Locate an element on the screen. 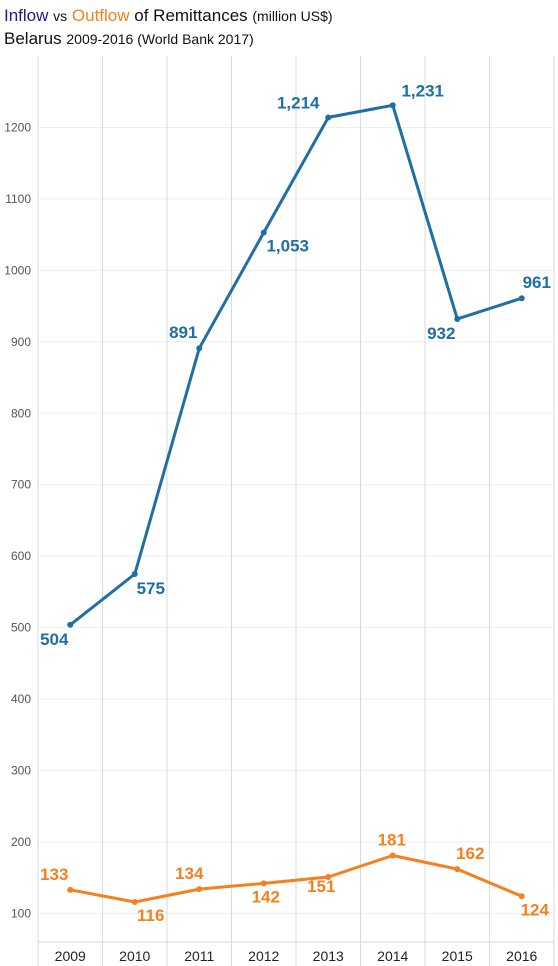 The height and width of the screenshot is (966, 558). inflow-data-label: 1,053 is located at coordinates (287, 245).